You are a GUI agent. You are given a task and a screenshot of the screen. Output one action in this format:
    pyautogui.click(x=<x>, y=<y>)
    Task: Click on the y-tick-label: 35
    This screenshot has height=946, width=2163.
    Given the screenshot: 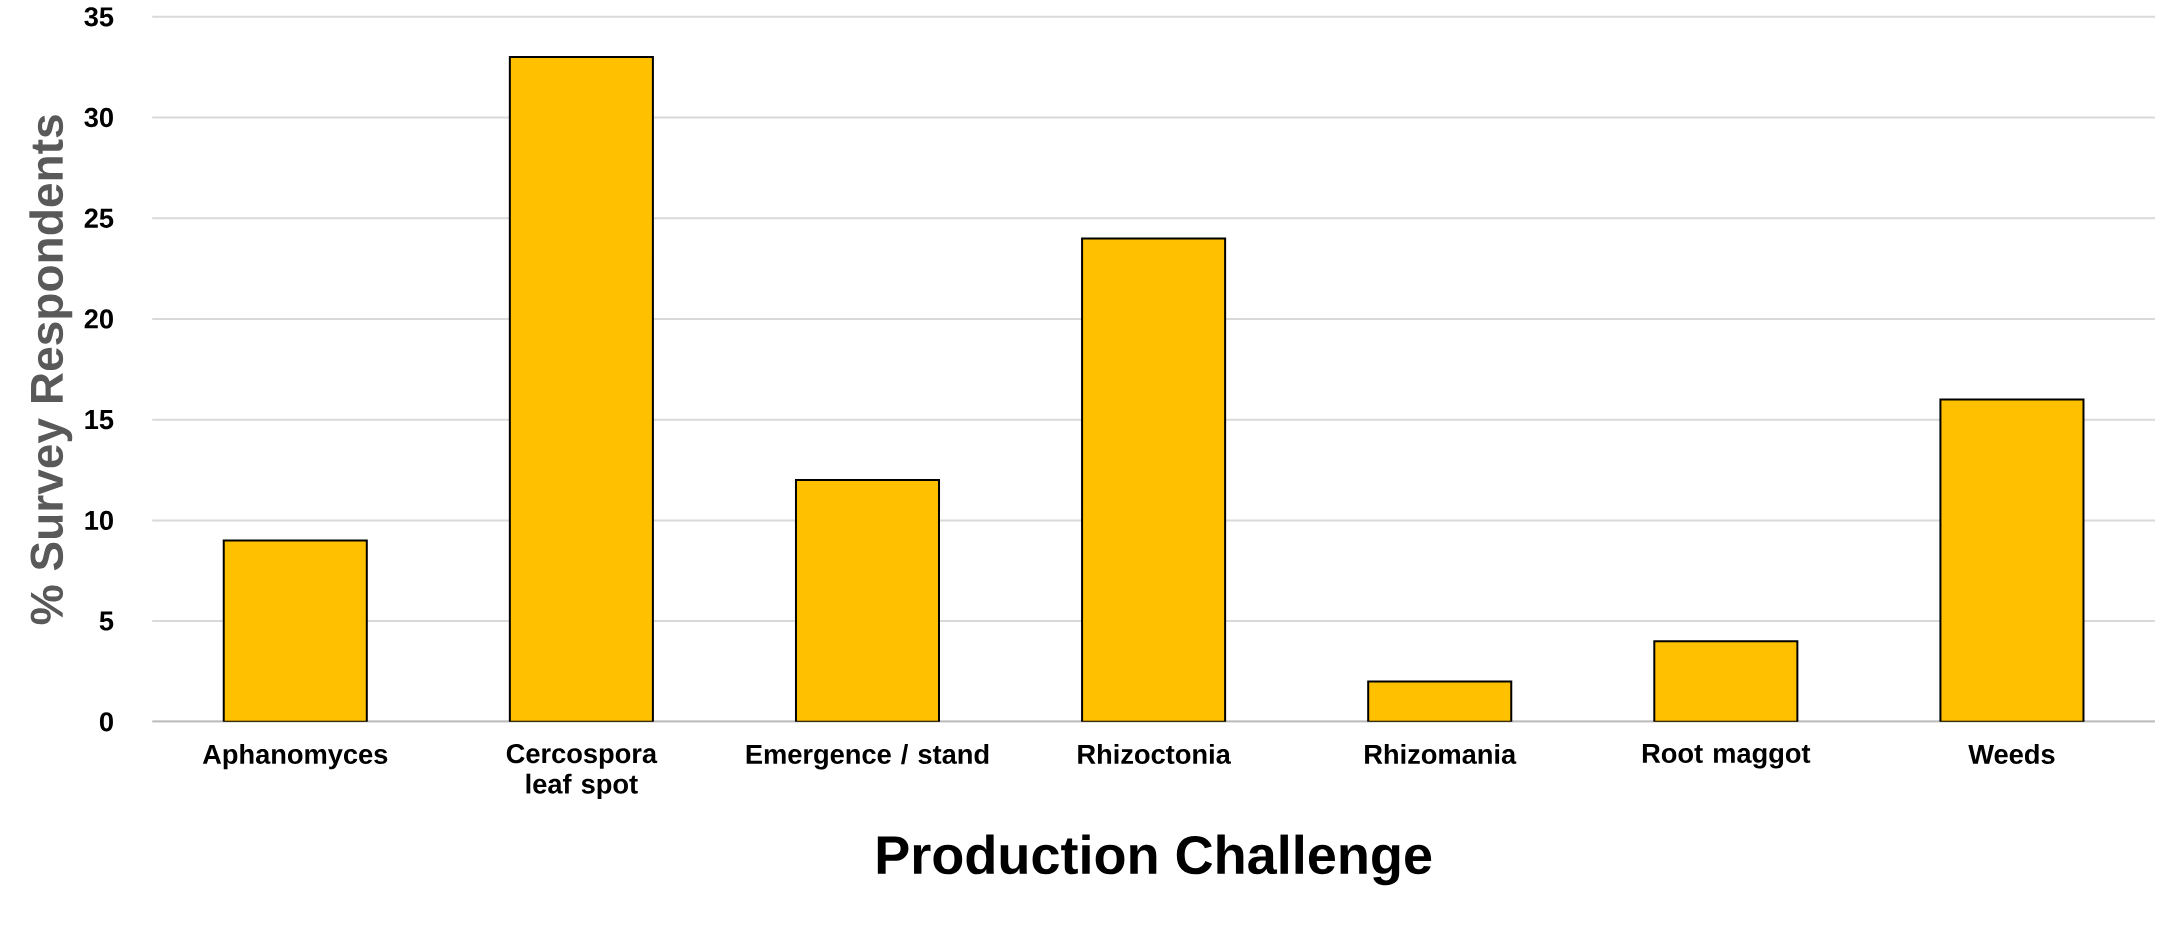 What is the action you would take?
    pyautogui.click(x=99, y=17)
    